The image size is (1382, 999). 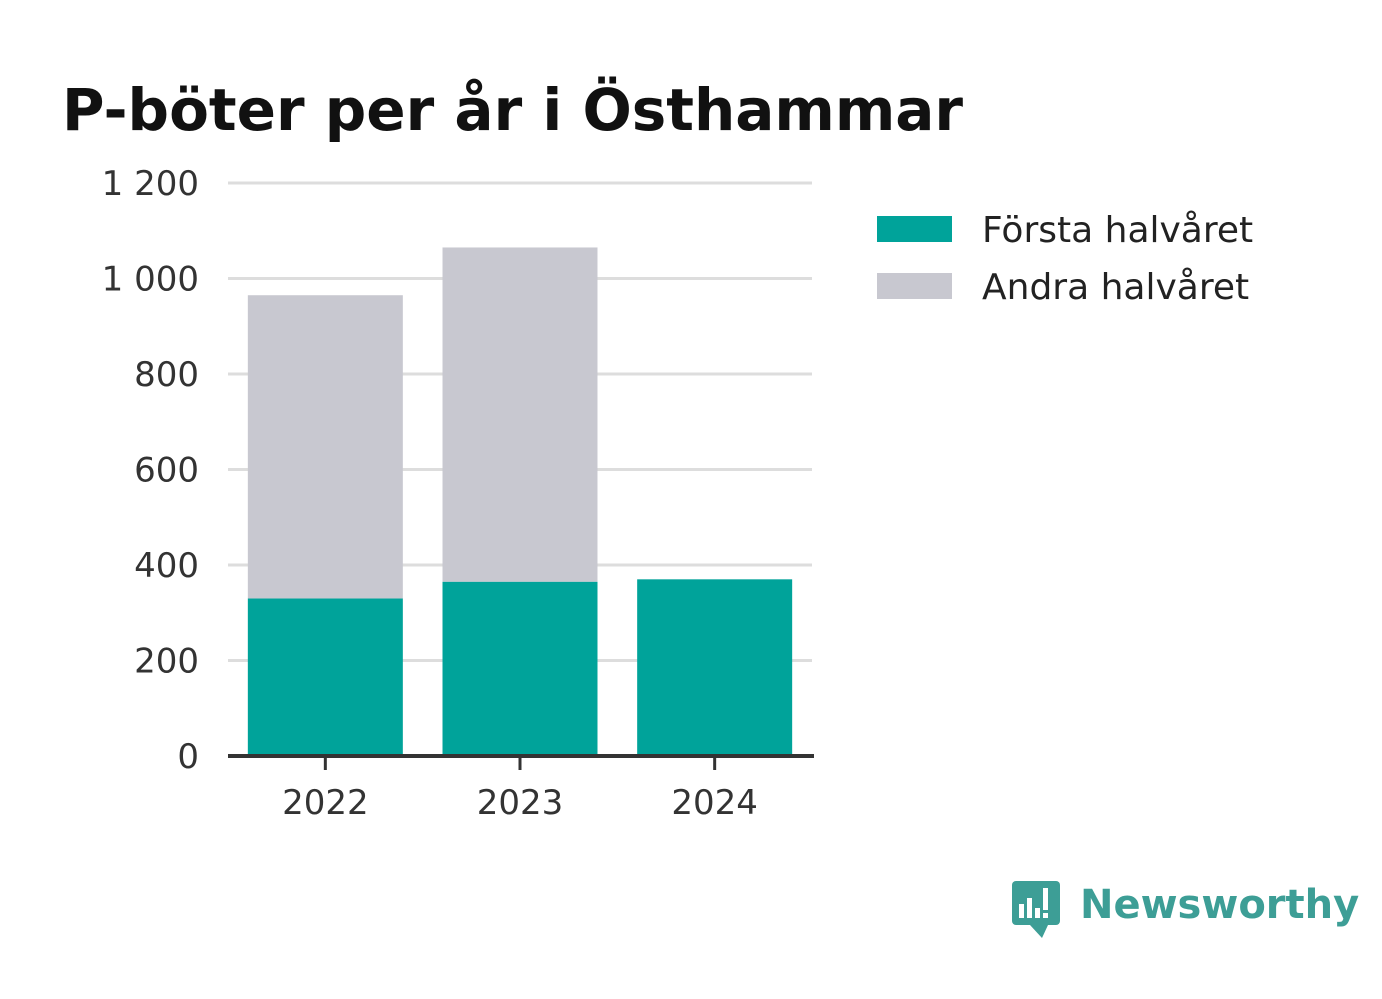 What do you see at coordinates (914, 229) in the screenshot?
I see `legend-swatch-first-half` at bounding box center [914, 229].